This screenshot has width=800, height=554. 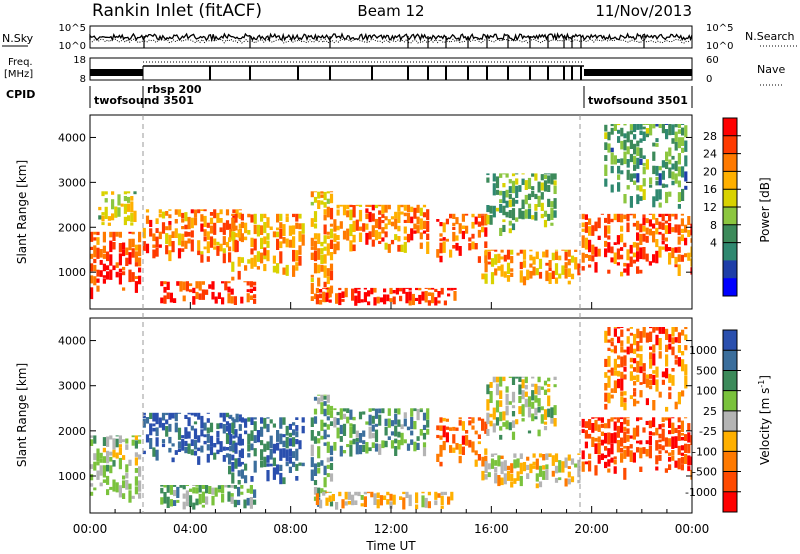 I want to click on beam-title: Beam 12, so click(x=390, y=11).